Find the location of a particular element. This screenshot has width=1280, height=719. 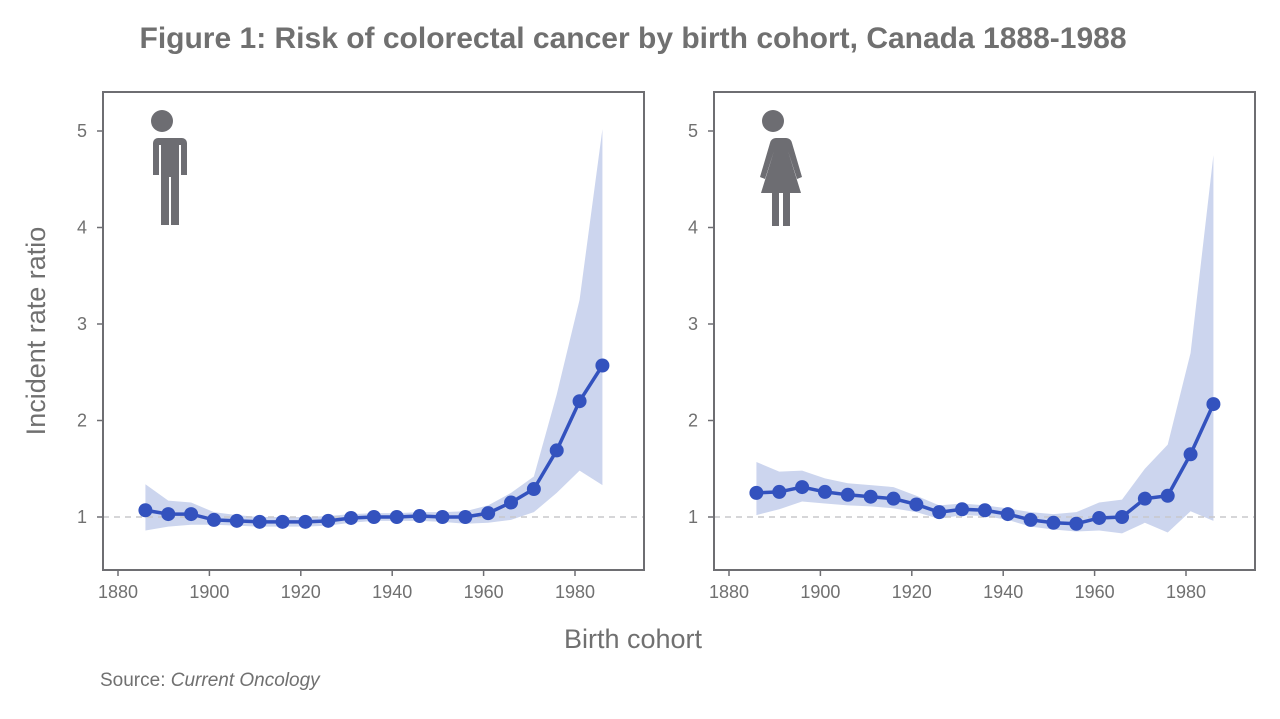

source-label: Source: is located at coordinates (135, 680).